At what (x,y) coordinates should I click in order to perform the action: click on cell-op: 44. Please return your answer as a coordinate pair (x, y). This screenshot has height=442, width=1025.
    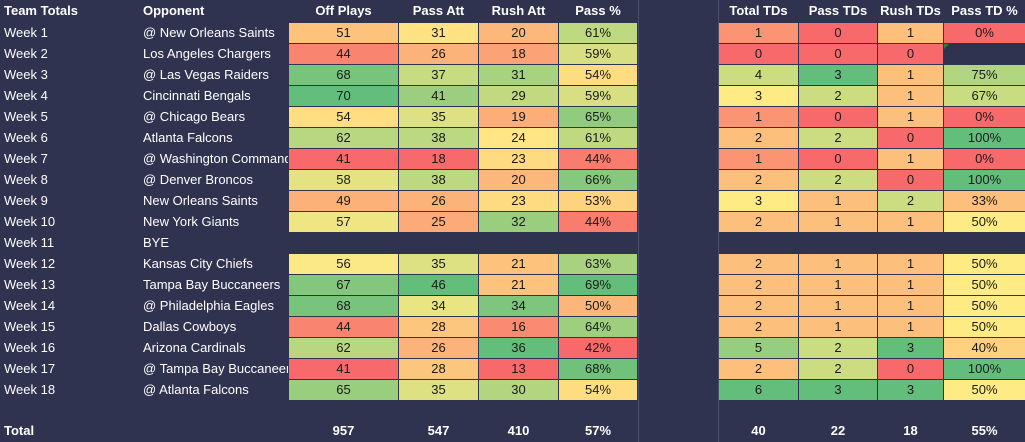
    Looking at the image, I should click on (343, 54).